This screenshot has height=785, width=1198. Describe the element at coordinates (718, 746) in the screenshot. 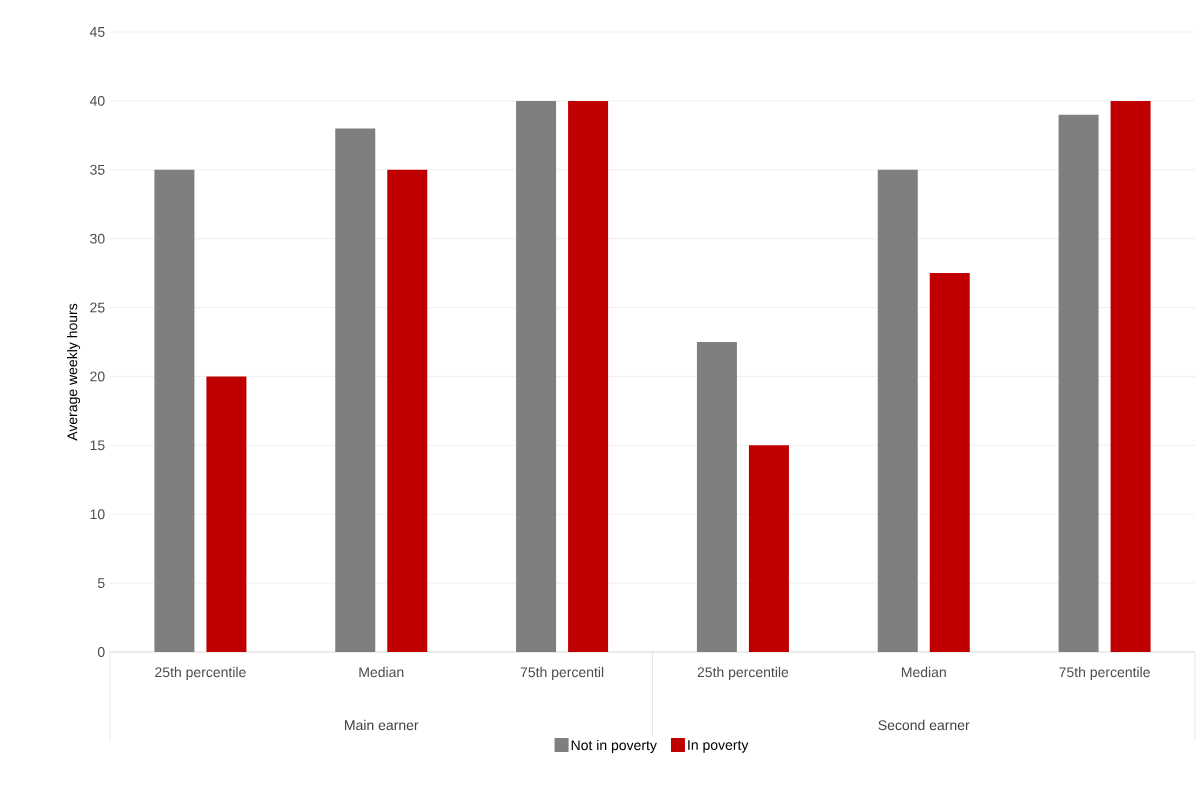

I see `legend-label: In poverty` at that location.